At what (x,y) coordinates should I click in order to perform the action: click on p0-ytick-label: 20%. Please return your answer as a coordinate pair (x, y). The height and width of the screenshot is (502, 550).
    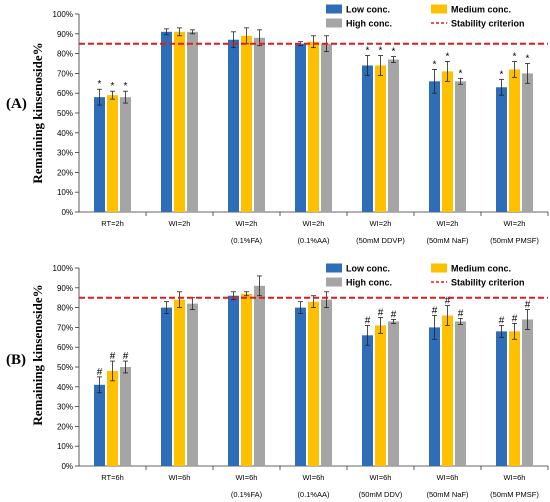
    Looking at the image, I should click on (65, 172).